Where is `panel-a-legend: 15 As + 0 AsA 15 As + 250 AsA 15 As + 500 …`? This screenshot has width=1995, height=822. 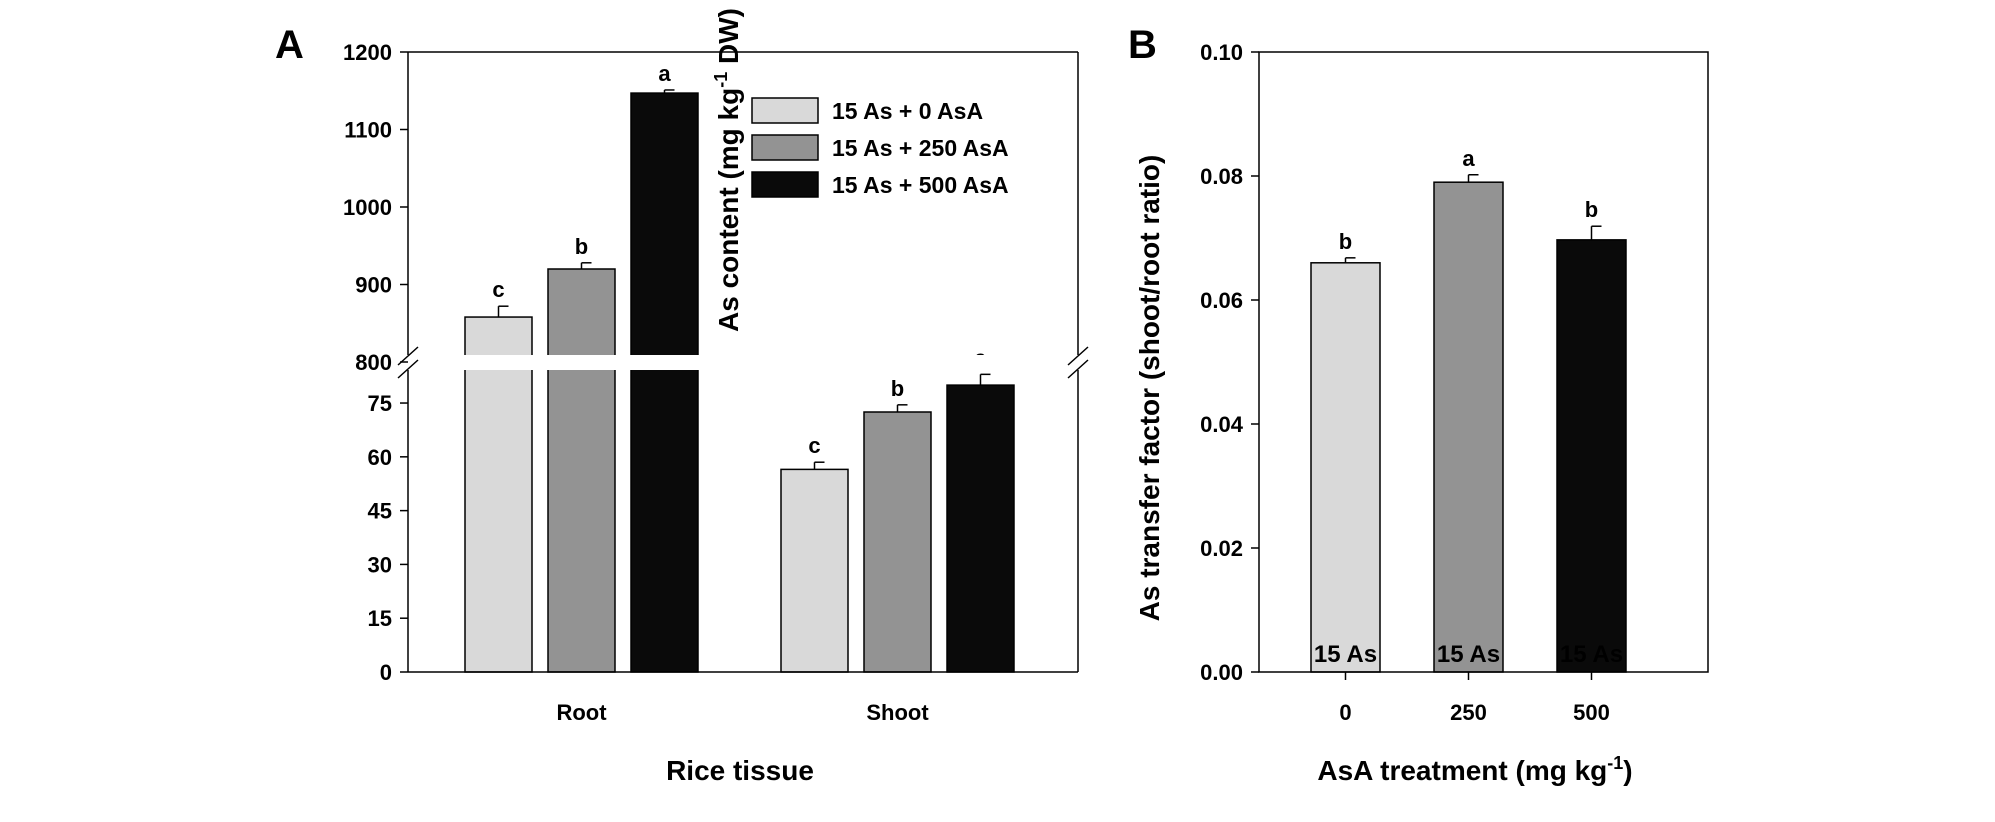
panel-a-legend: 15 As + 0 AsA 15 As + 250 AsA 15 As + 500 … is located at coordinates (880, 147).